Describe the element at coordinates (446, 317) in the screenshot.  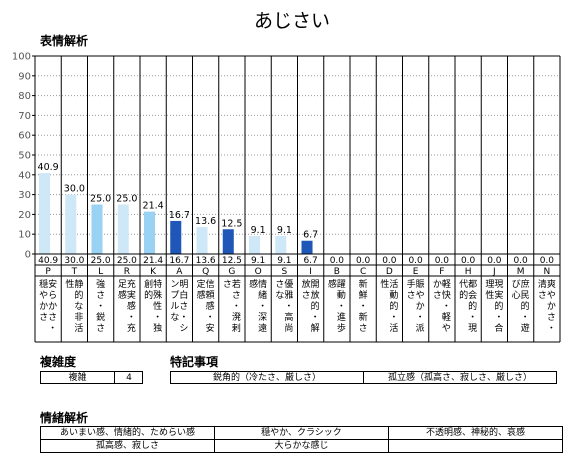
I see `category-label-char: 軽` at that location.